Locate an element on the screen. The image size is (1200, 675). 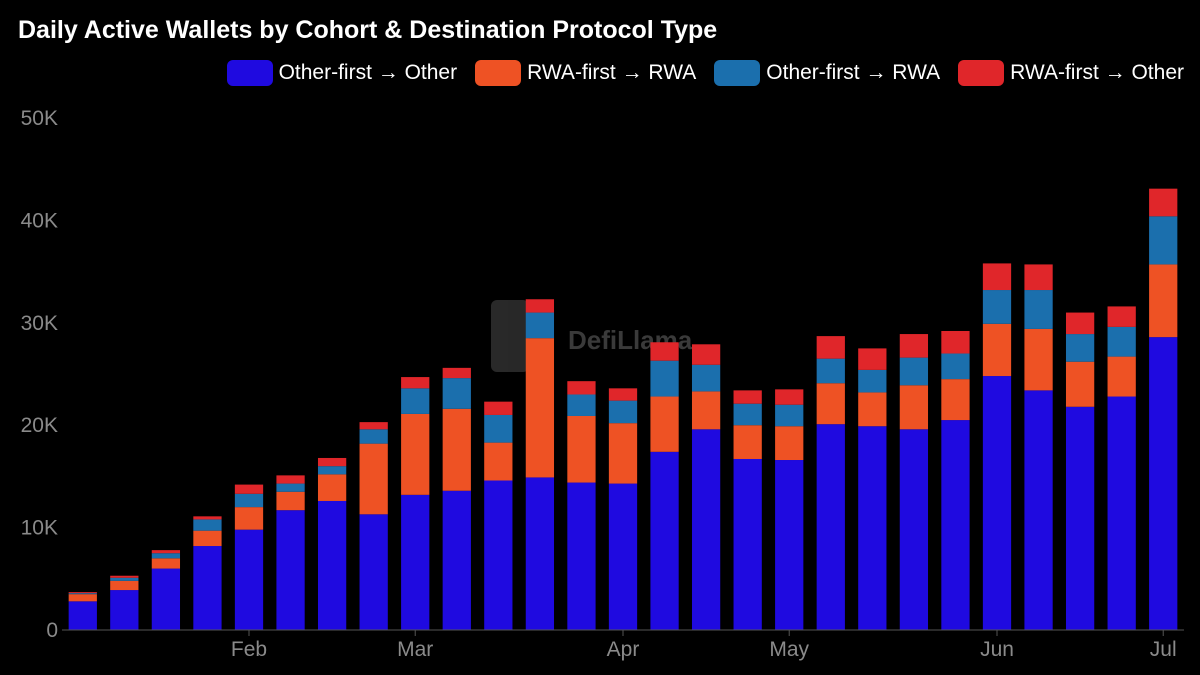
legend-item: RWA-first → Other is located at coordinates (1071, 73).